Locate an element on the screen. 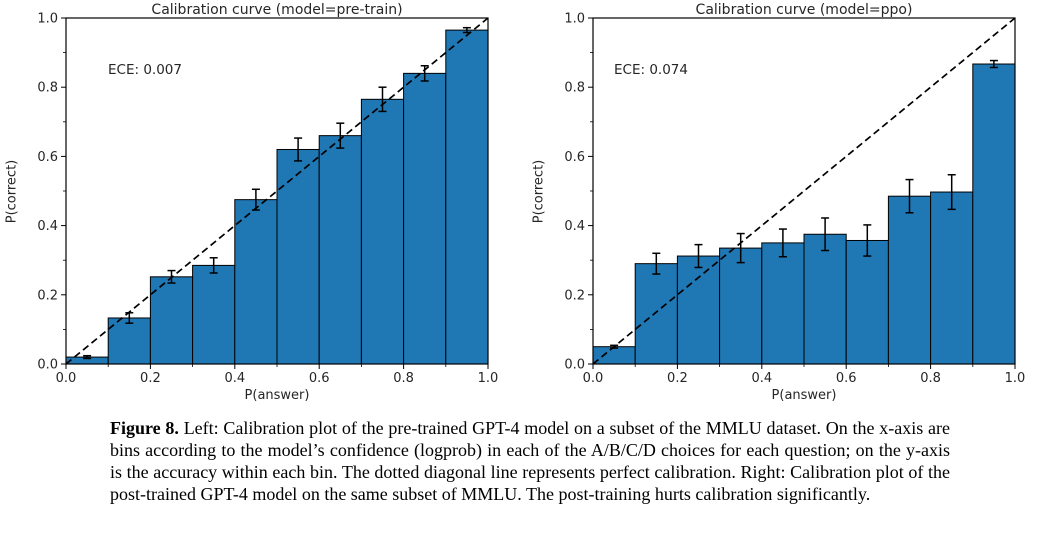 The image size is (1054, 544). chart-title: Calibration curve (model=pre-train) is located at coordinates (277, 10).